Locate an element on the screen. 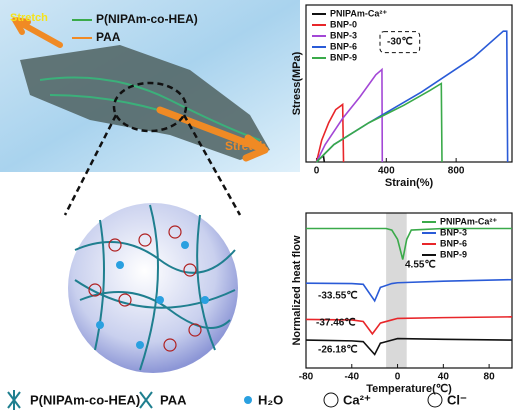 The width and height of the screenshot is (520, 415). x-axis-label: Strain(%) is located at coordinates (409, 183).